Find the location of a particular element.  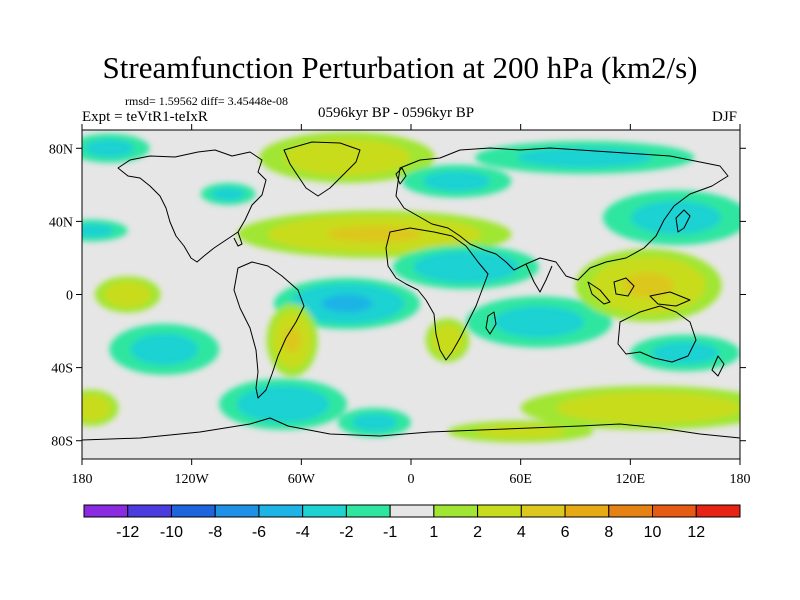

anomaly-north-america is located at coordinates (228, 194).